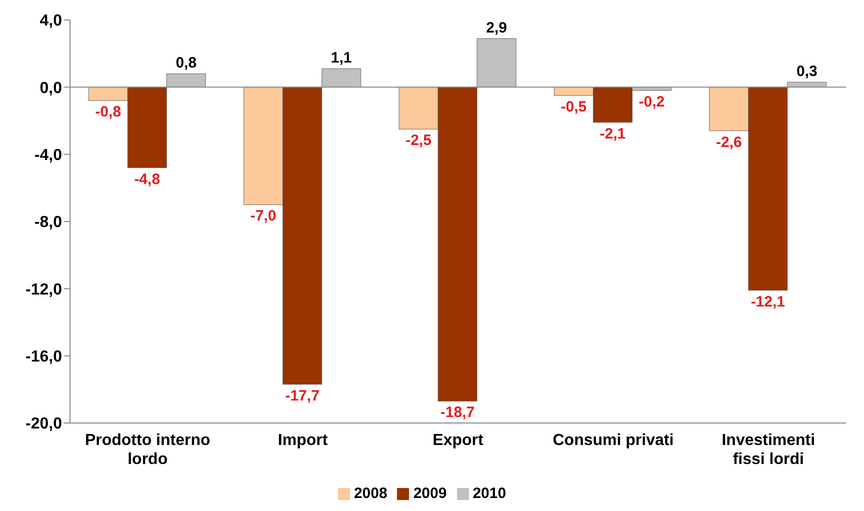  Describe the element at coordinates (489, 493) in the screenshot. I see `legend-label: 2010` at that location.